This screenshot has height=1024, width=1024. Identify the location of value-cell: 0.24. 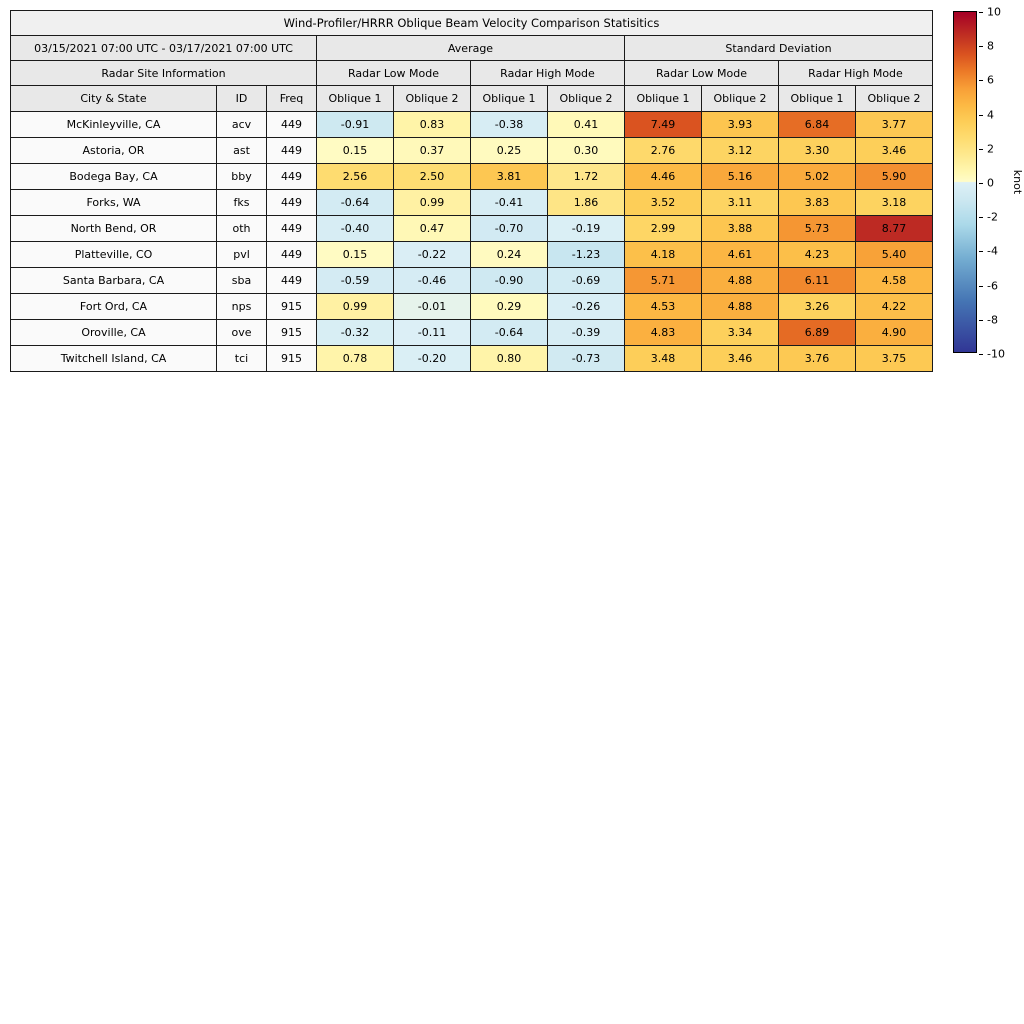
(509, 254).